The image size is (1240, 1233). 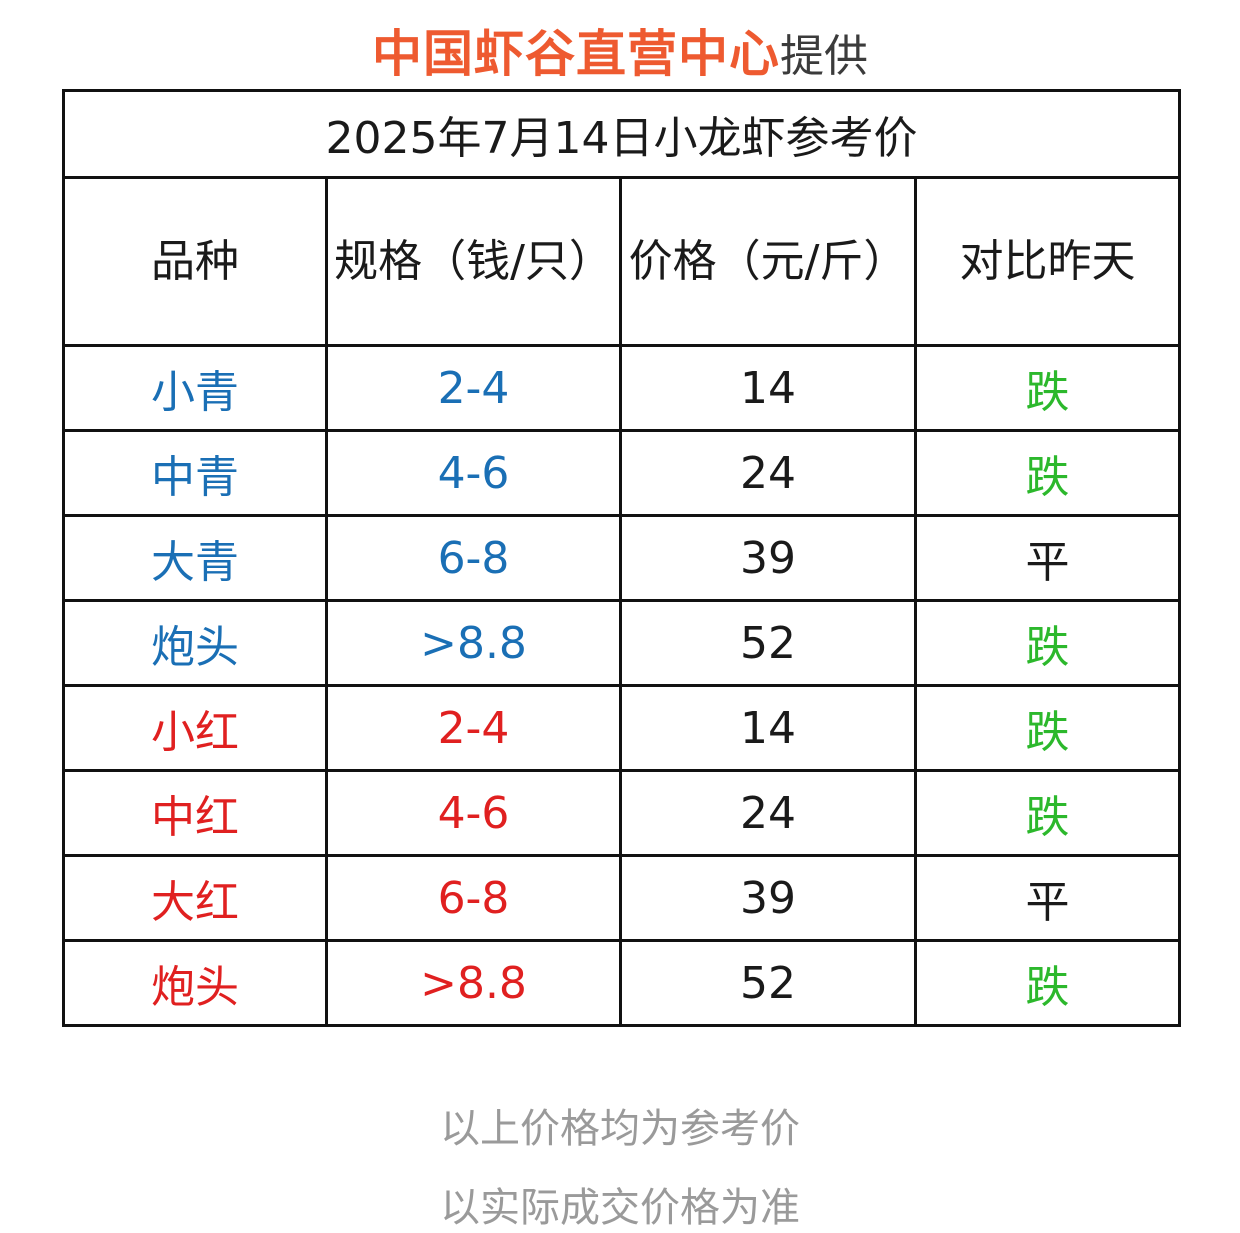 What do you see at coordinates (620, 1208) in the screenshot?
I see `footer-note-2: 以实际成交价格为准` at bounding box center [620, 1208].